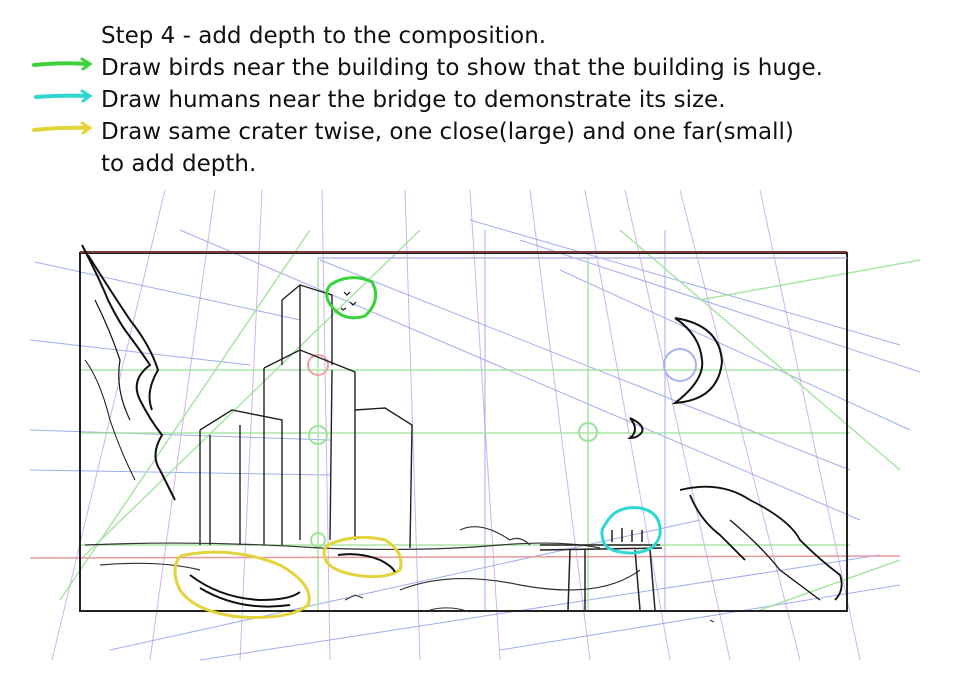 This screenshot has height=689, width=955. What do you see at coordinates (292, 580) in the screenshot?
I see `crater-sketch` at bounding box center [292, 580].